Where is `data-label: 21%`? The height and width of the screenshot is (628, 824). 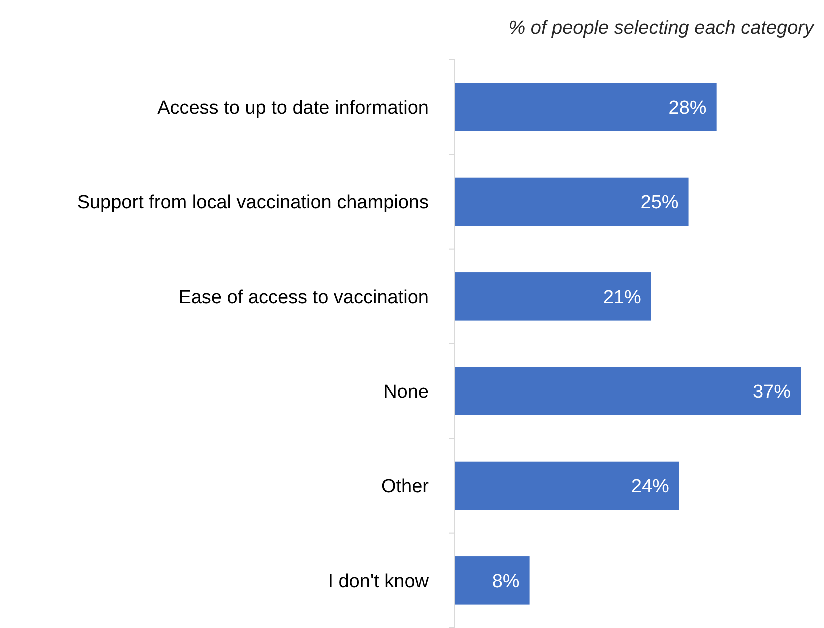 data-label: 21% is located at coordinates (622, 297).